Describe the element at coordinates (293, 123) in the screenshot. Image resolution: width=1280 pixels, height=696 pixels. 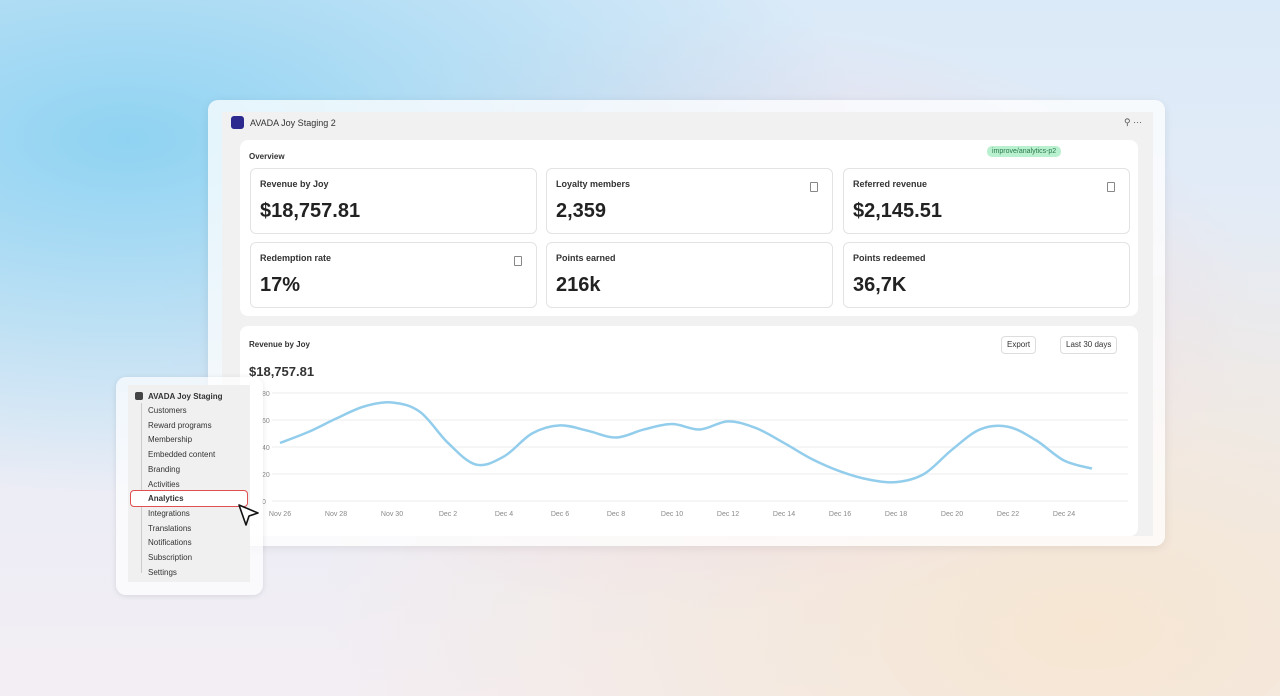
I see `app-title: AVADA Joy Staging 2` at that location.